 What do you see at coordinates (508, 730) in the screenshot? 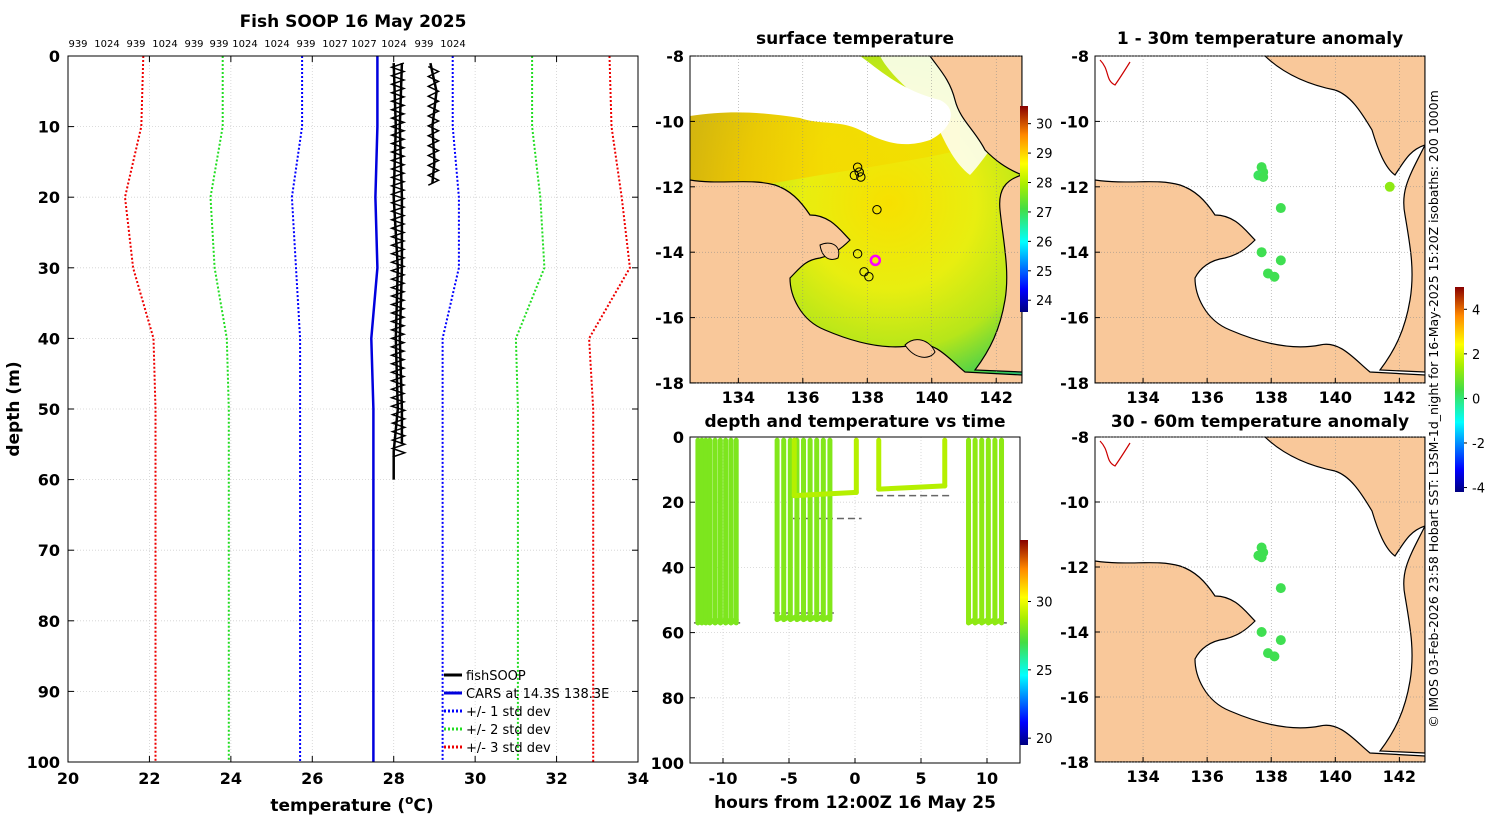
I see `legend-label-std2: +/- 2 std dev` at bounding box center [508, 730].